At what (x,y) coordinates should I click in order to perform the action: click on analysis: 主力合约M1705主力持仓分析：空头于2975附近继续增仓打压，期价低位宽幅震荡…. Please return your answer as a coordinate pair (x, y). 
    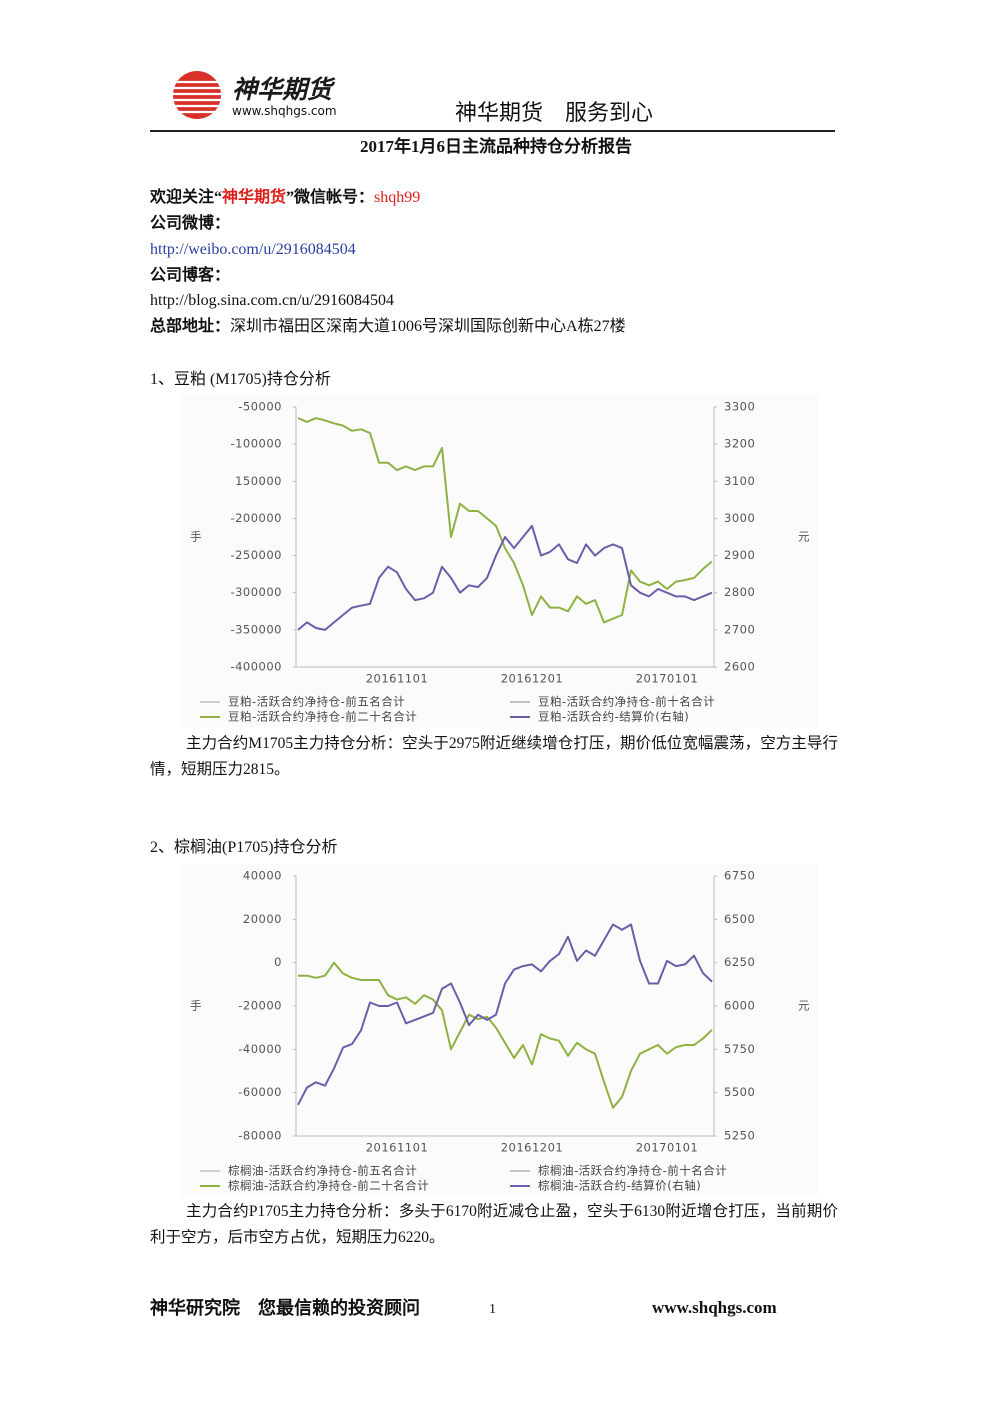
    Looking at the image, I should click on (494, 756).